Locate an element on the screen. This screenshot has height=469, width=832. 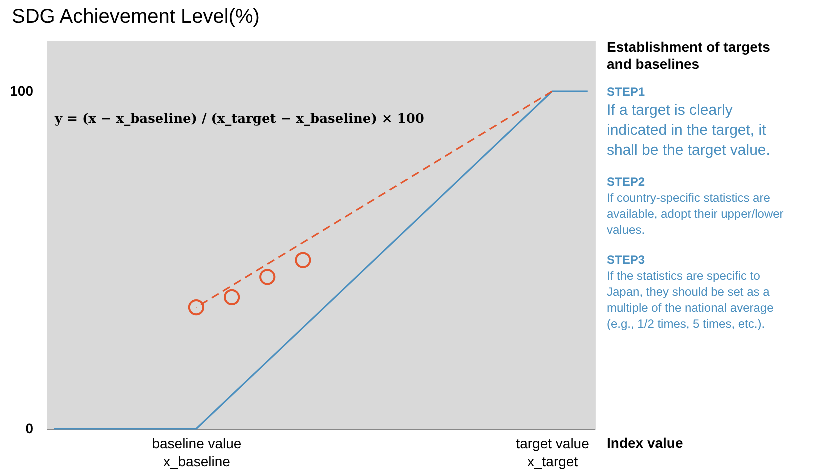
text: Establishment of targets and baselines is located at coordinates (689, 55).